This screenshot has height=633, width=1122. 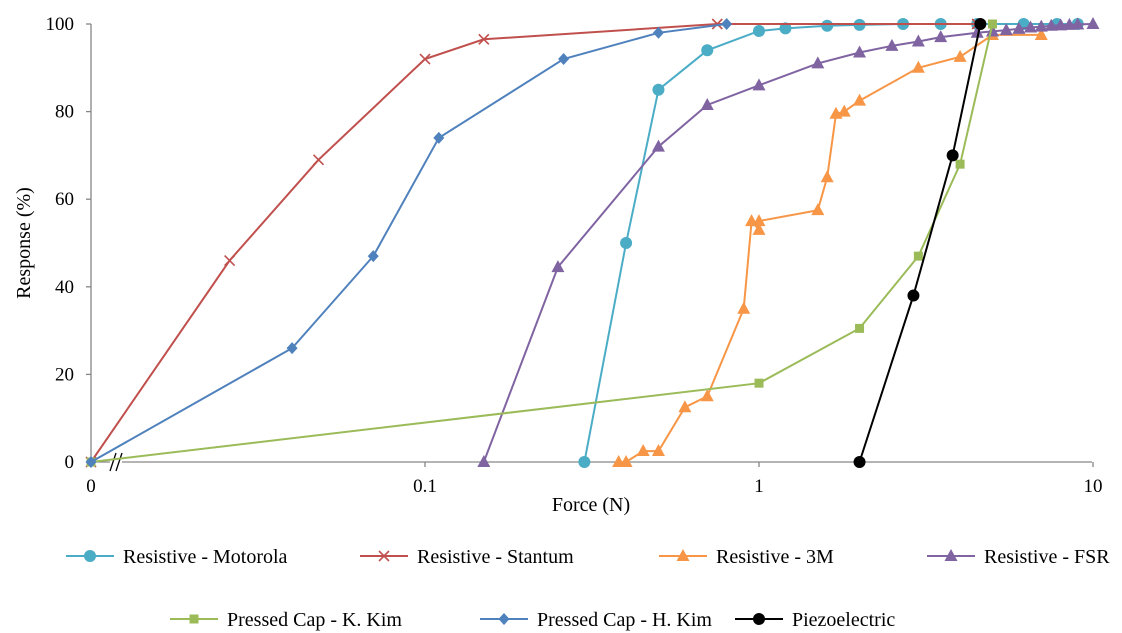 I want to click on legend-label: Pressed Cap - H. Kim, so click(x=624, y=620).